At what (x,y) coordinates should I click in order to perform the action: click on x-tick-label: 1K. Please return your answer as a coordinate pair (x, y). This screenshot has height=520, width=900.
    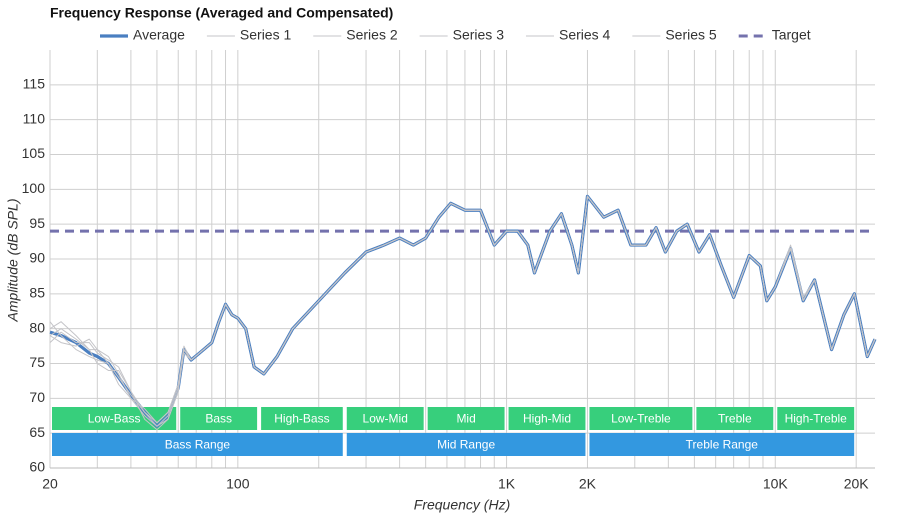
    Looking at the image, I should click on (507, 484).